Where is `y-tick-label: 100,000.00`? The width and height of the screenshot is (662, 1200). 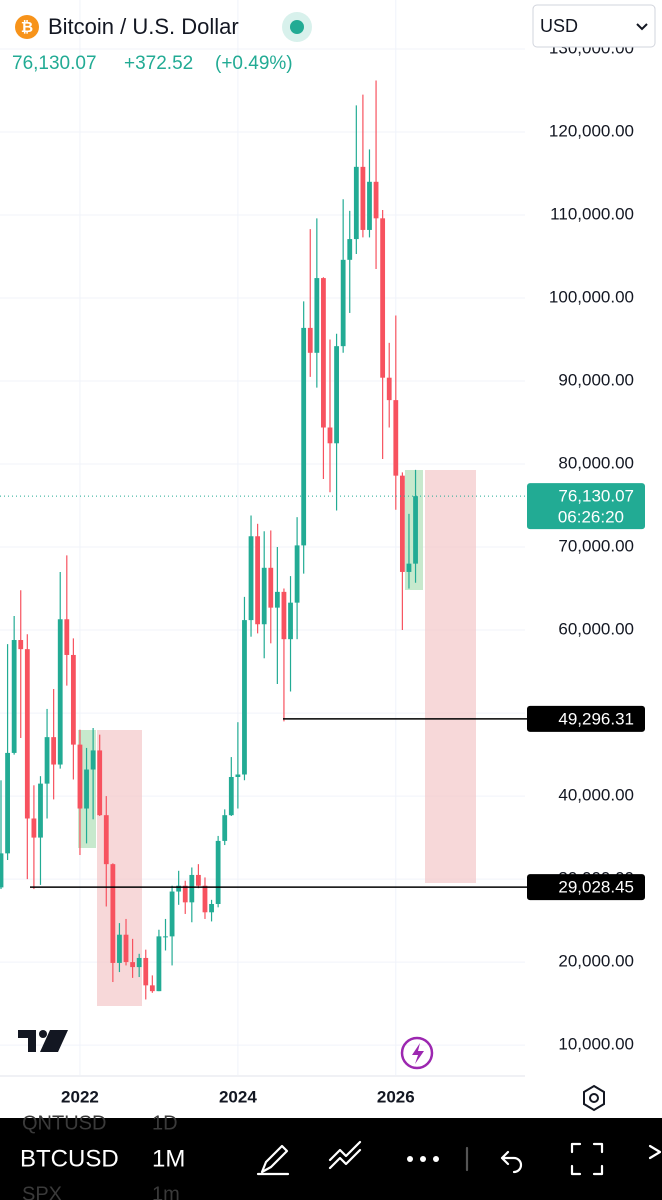
y-tick-label: 100,000.00 is located at coordinates (591, 296).